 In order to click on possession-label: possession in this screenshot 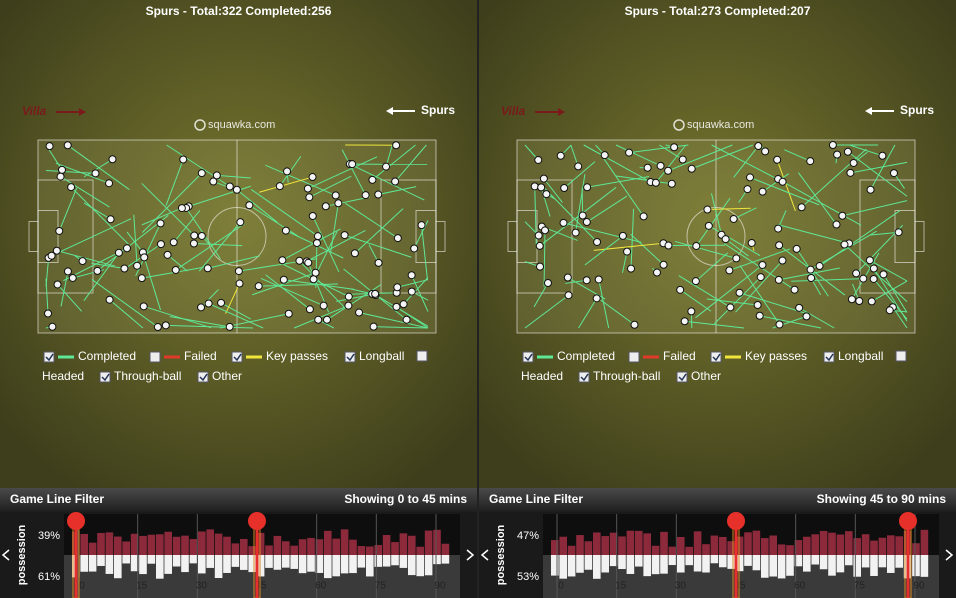, I will do `click(501, 554)`.